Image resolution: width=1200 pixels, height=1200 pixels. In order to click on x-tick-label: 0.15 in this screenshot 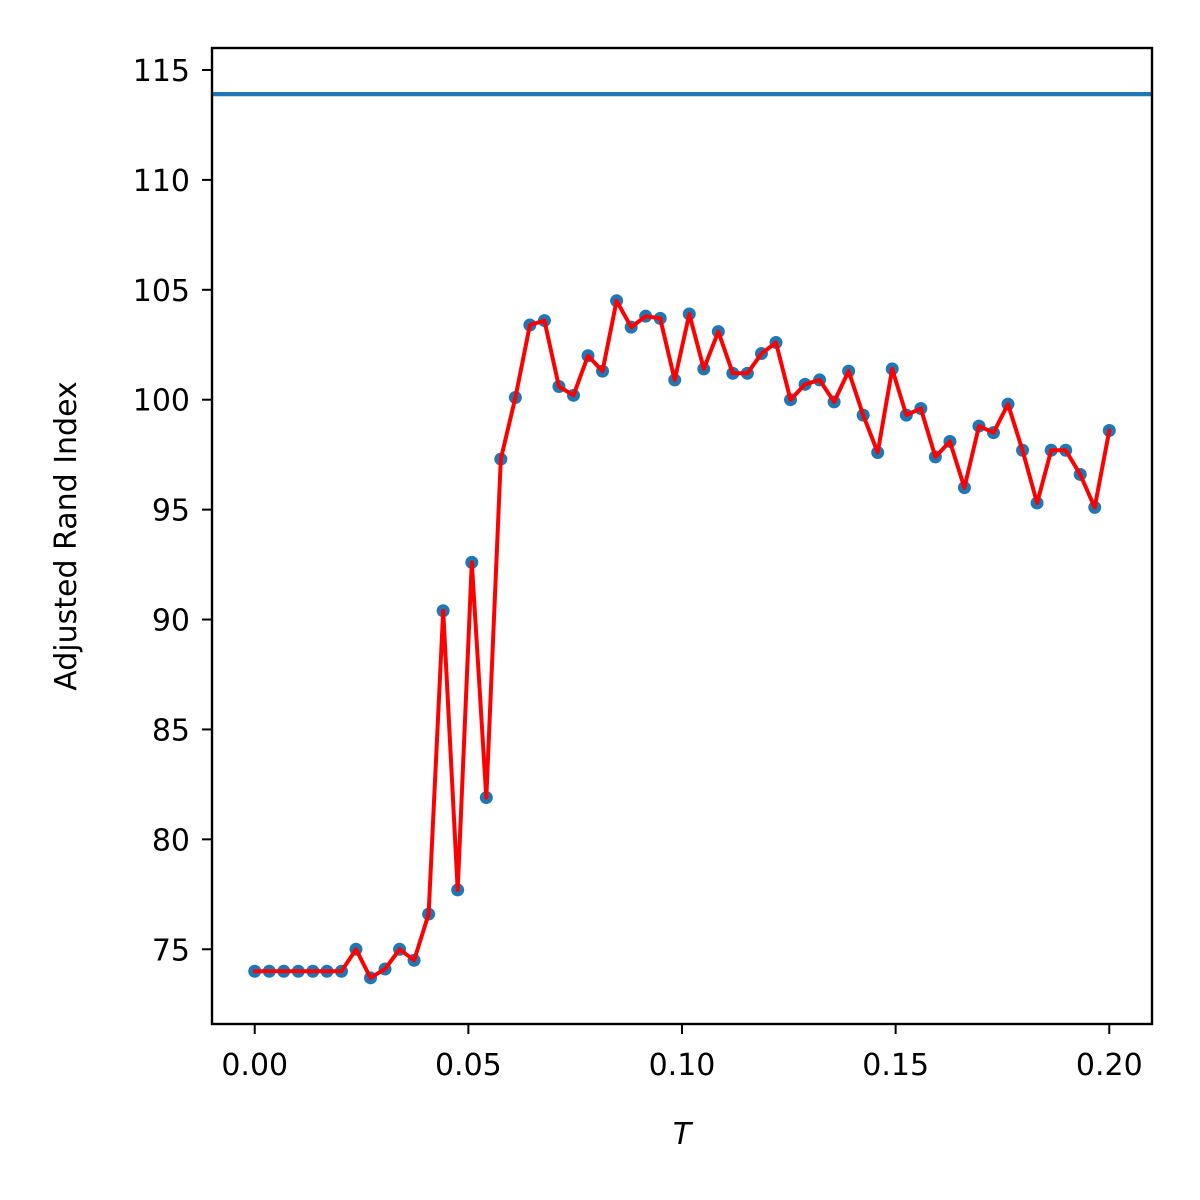, I will do `click(895, 1065)`.